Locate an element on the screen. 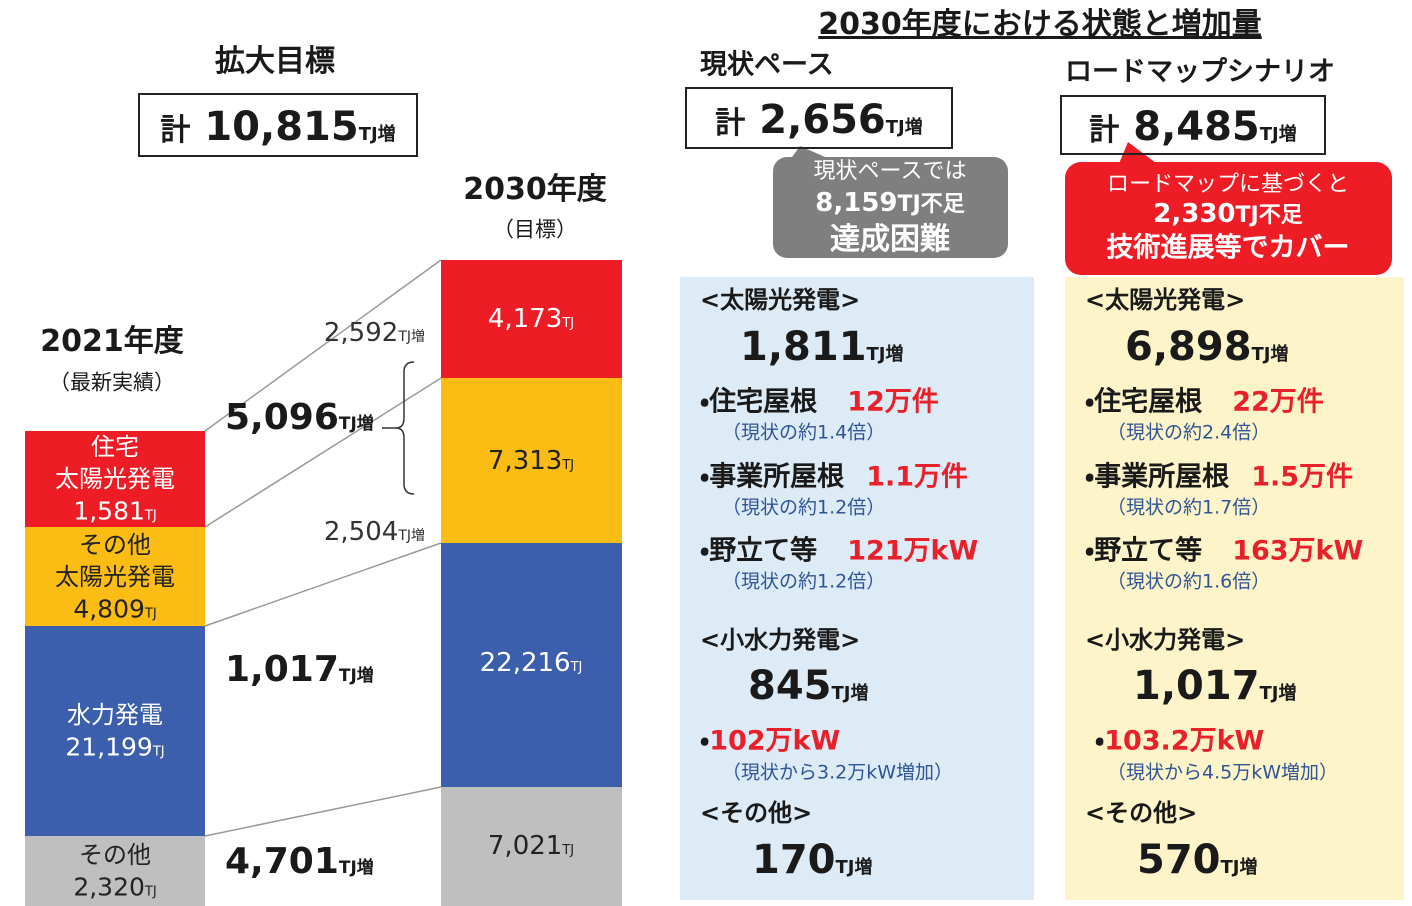 Image resolution: width=1412 pixels, height=906 pixels. text-row: 4,701TJ増 is located at coordinates (299, 862).